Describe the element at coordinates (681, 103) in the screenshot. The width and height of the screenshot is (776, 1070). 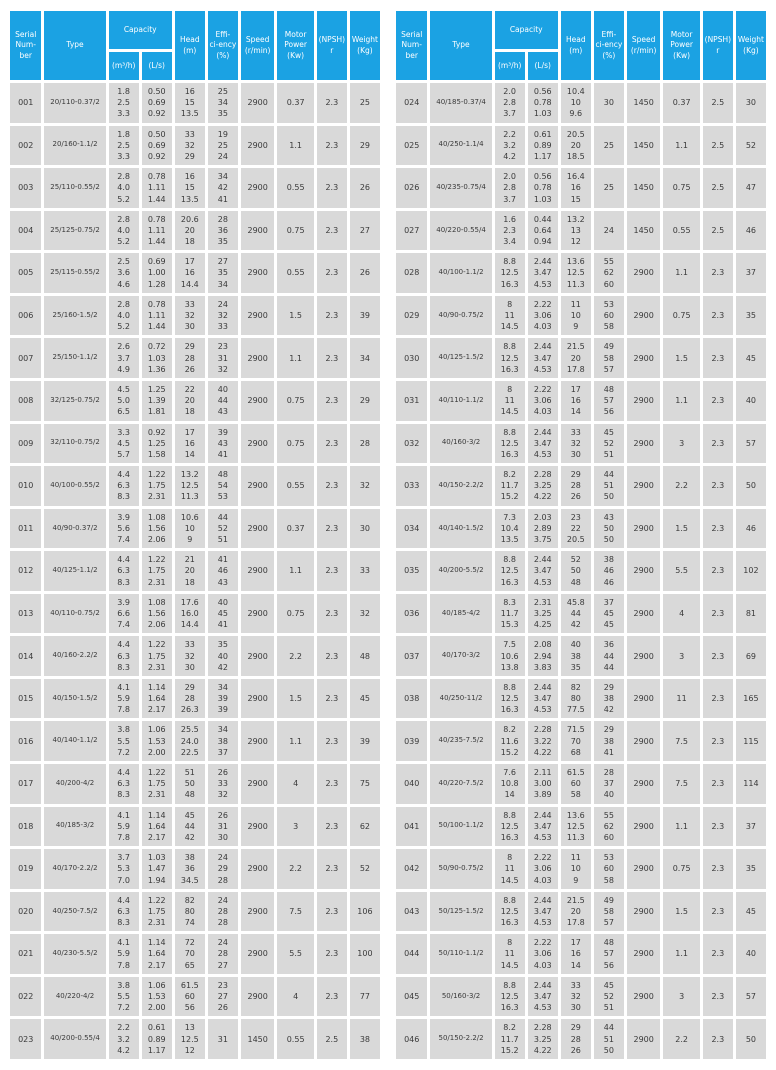
I see `cell-power: 0.37` at that location.